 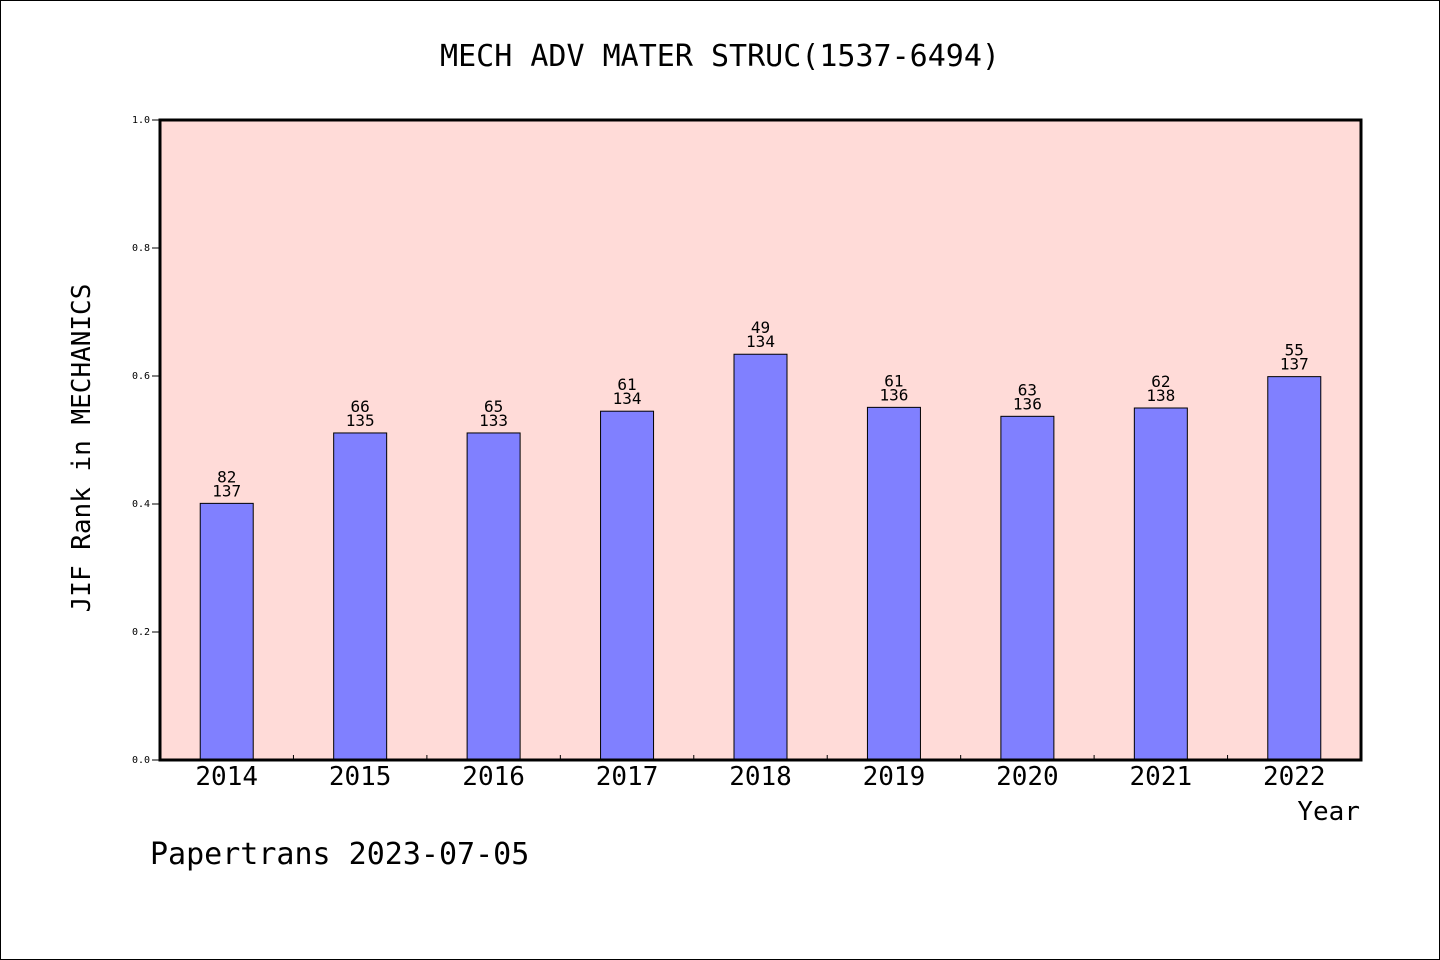 What do you see at coordinates (226, 777) in the screenshot?
I see `x-tick-label: 2014` at bounding box center [226, 777].